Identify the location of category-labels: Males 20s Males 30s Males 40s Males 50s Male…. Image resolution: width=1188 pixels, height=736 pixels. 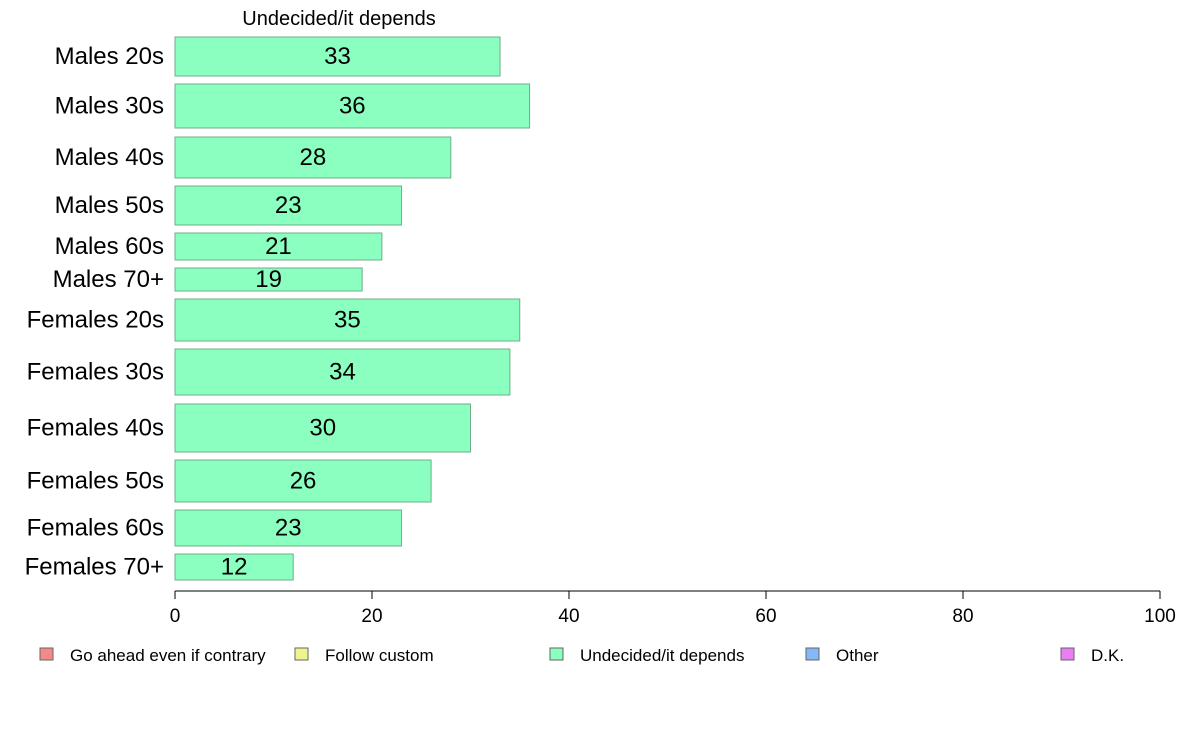
(94, 312).